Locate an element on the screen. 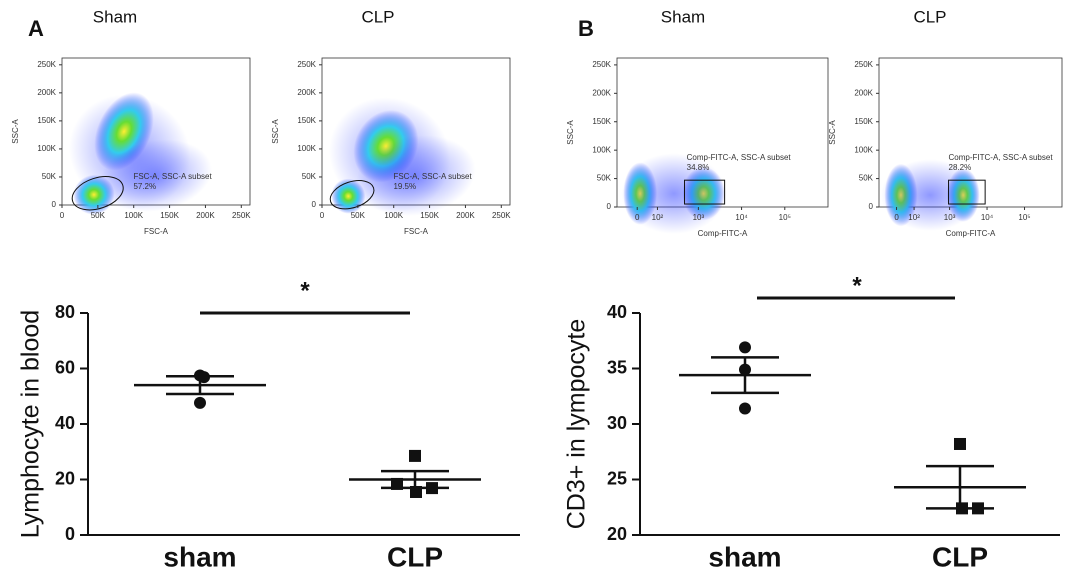  y-tick-label: 80 is located at coordinates (65, 312).